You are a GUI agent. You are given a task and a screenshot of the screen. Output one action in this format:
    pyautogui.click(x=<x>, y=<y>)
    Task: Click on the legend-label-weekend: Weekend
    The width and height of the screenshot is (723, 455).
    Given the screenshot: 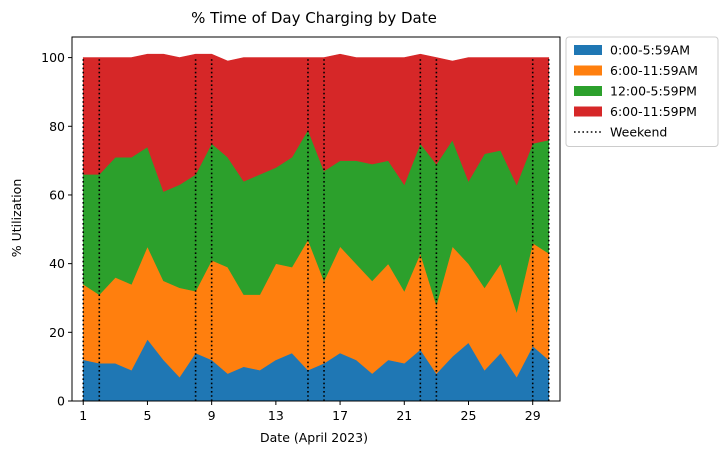 What is the action you would take?
    pyautogui.click(x=638, y=132)
    